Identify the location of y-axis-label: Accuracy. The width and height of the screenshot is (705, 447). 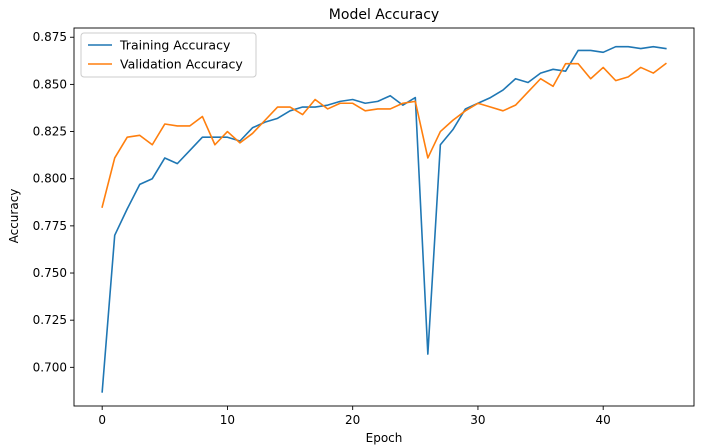
(14, 216).